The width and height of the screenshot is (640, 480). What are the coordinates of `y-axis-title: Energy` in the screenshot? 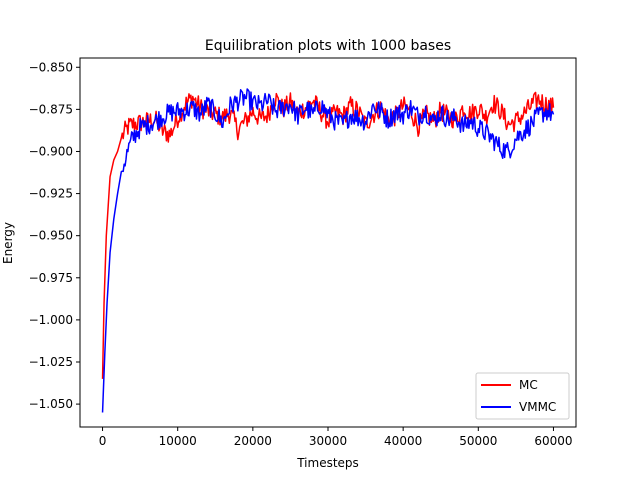 It's located at (8, 243).